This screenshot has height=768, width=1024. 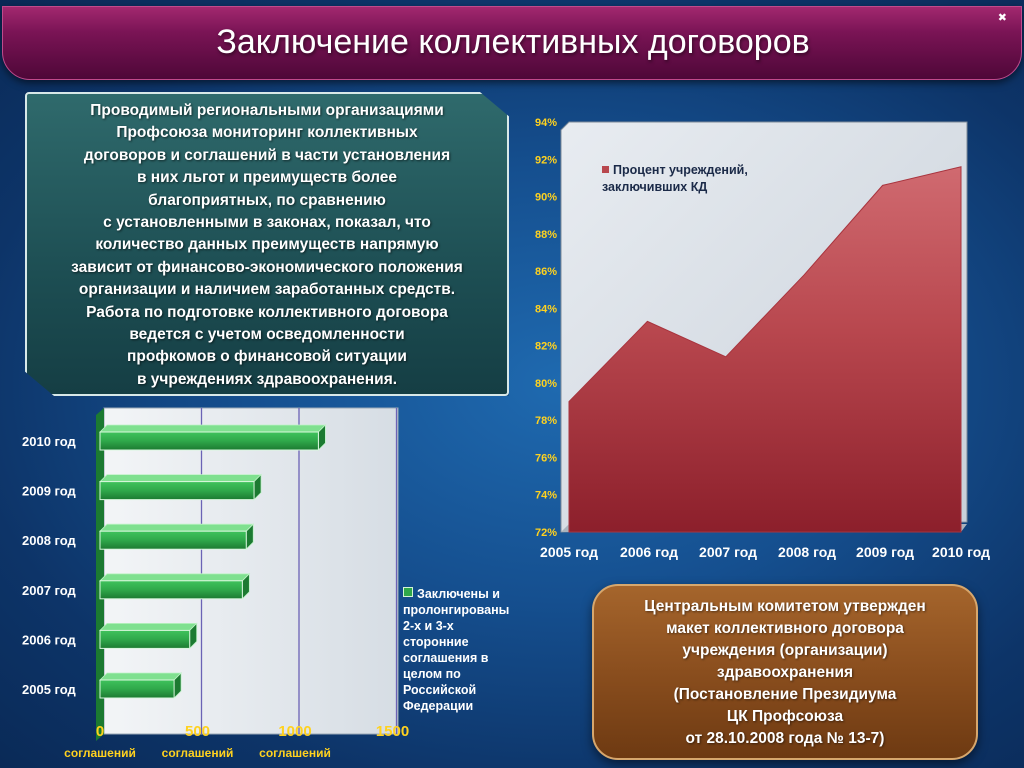 What do you see at coordinates (785, 628) in the screenshot?
I see `decree-line: макет коллективного договора` at bounding box center [785, 628].